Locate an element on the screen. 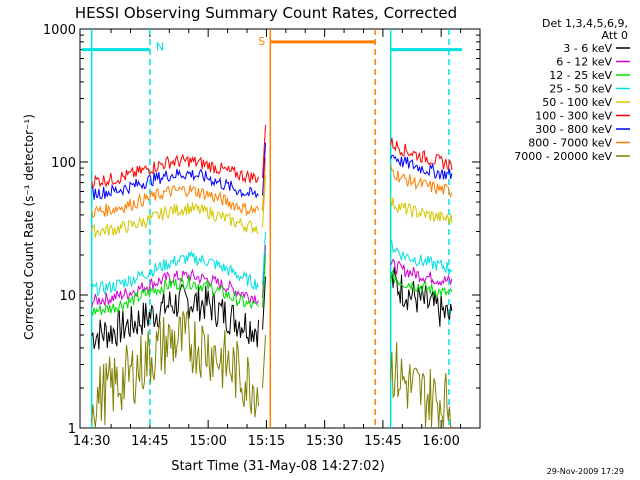  annotation-label-s: S is located at coordinates (261, 41).